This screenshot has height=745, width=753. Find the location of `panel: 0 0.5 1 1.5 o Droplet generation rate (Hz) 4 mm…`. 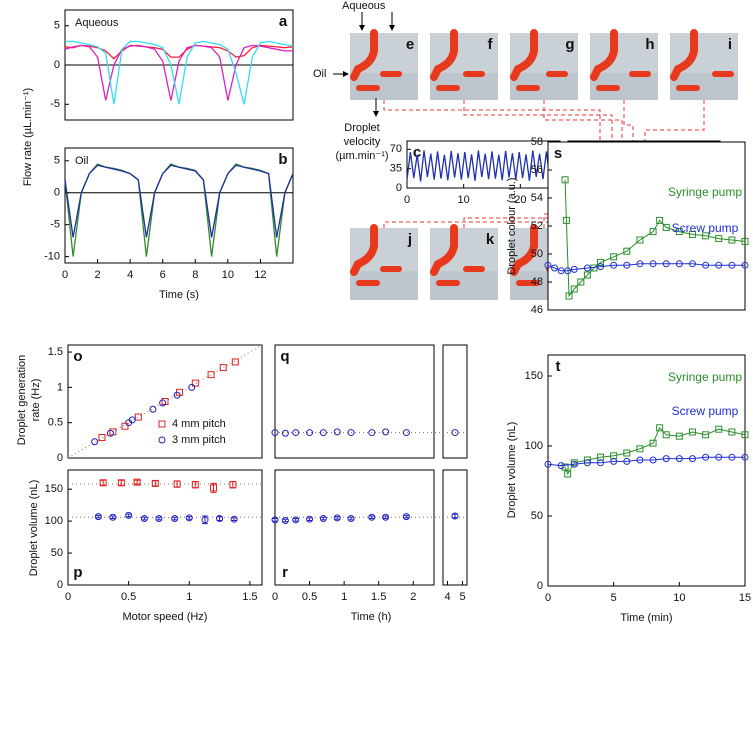

panel: 0 0.5 1 1.5 o Droplet generation rate (Hz) 4 mm… is located at coordinates (139, 404).